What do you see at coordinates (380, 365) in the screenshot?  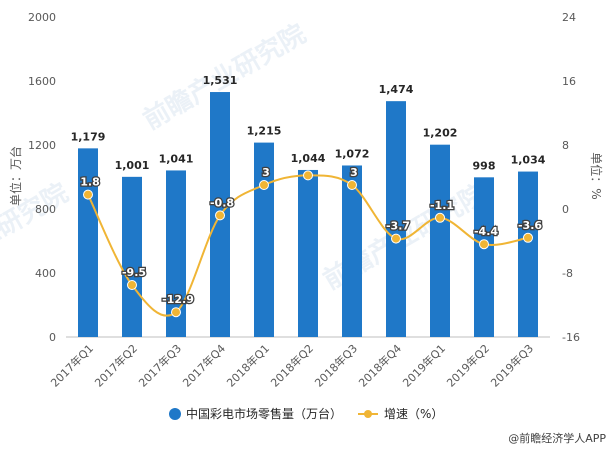 I see `x-tick-label: 2018年Q4` at bounding box center [380, 365].